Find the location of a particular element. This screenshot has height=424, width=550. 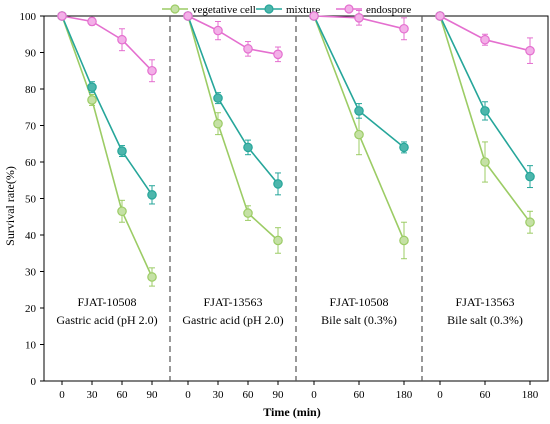

y-axis: 0 10 20 30 40 50 60 70 80 90 100 is located at coordinates (32, 199).